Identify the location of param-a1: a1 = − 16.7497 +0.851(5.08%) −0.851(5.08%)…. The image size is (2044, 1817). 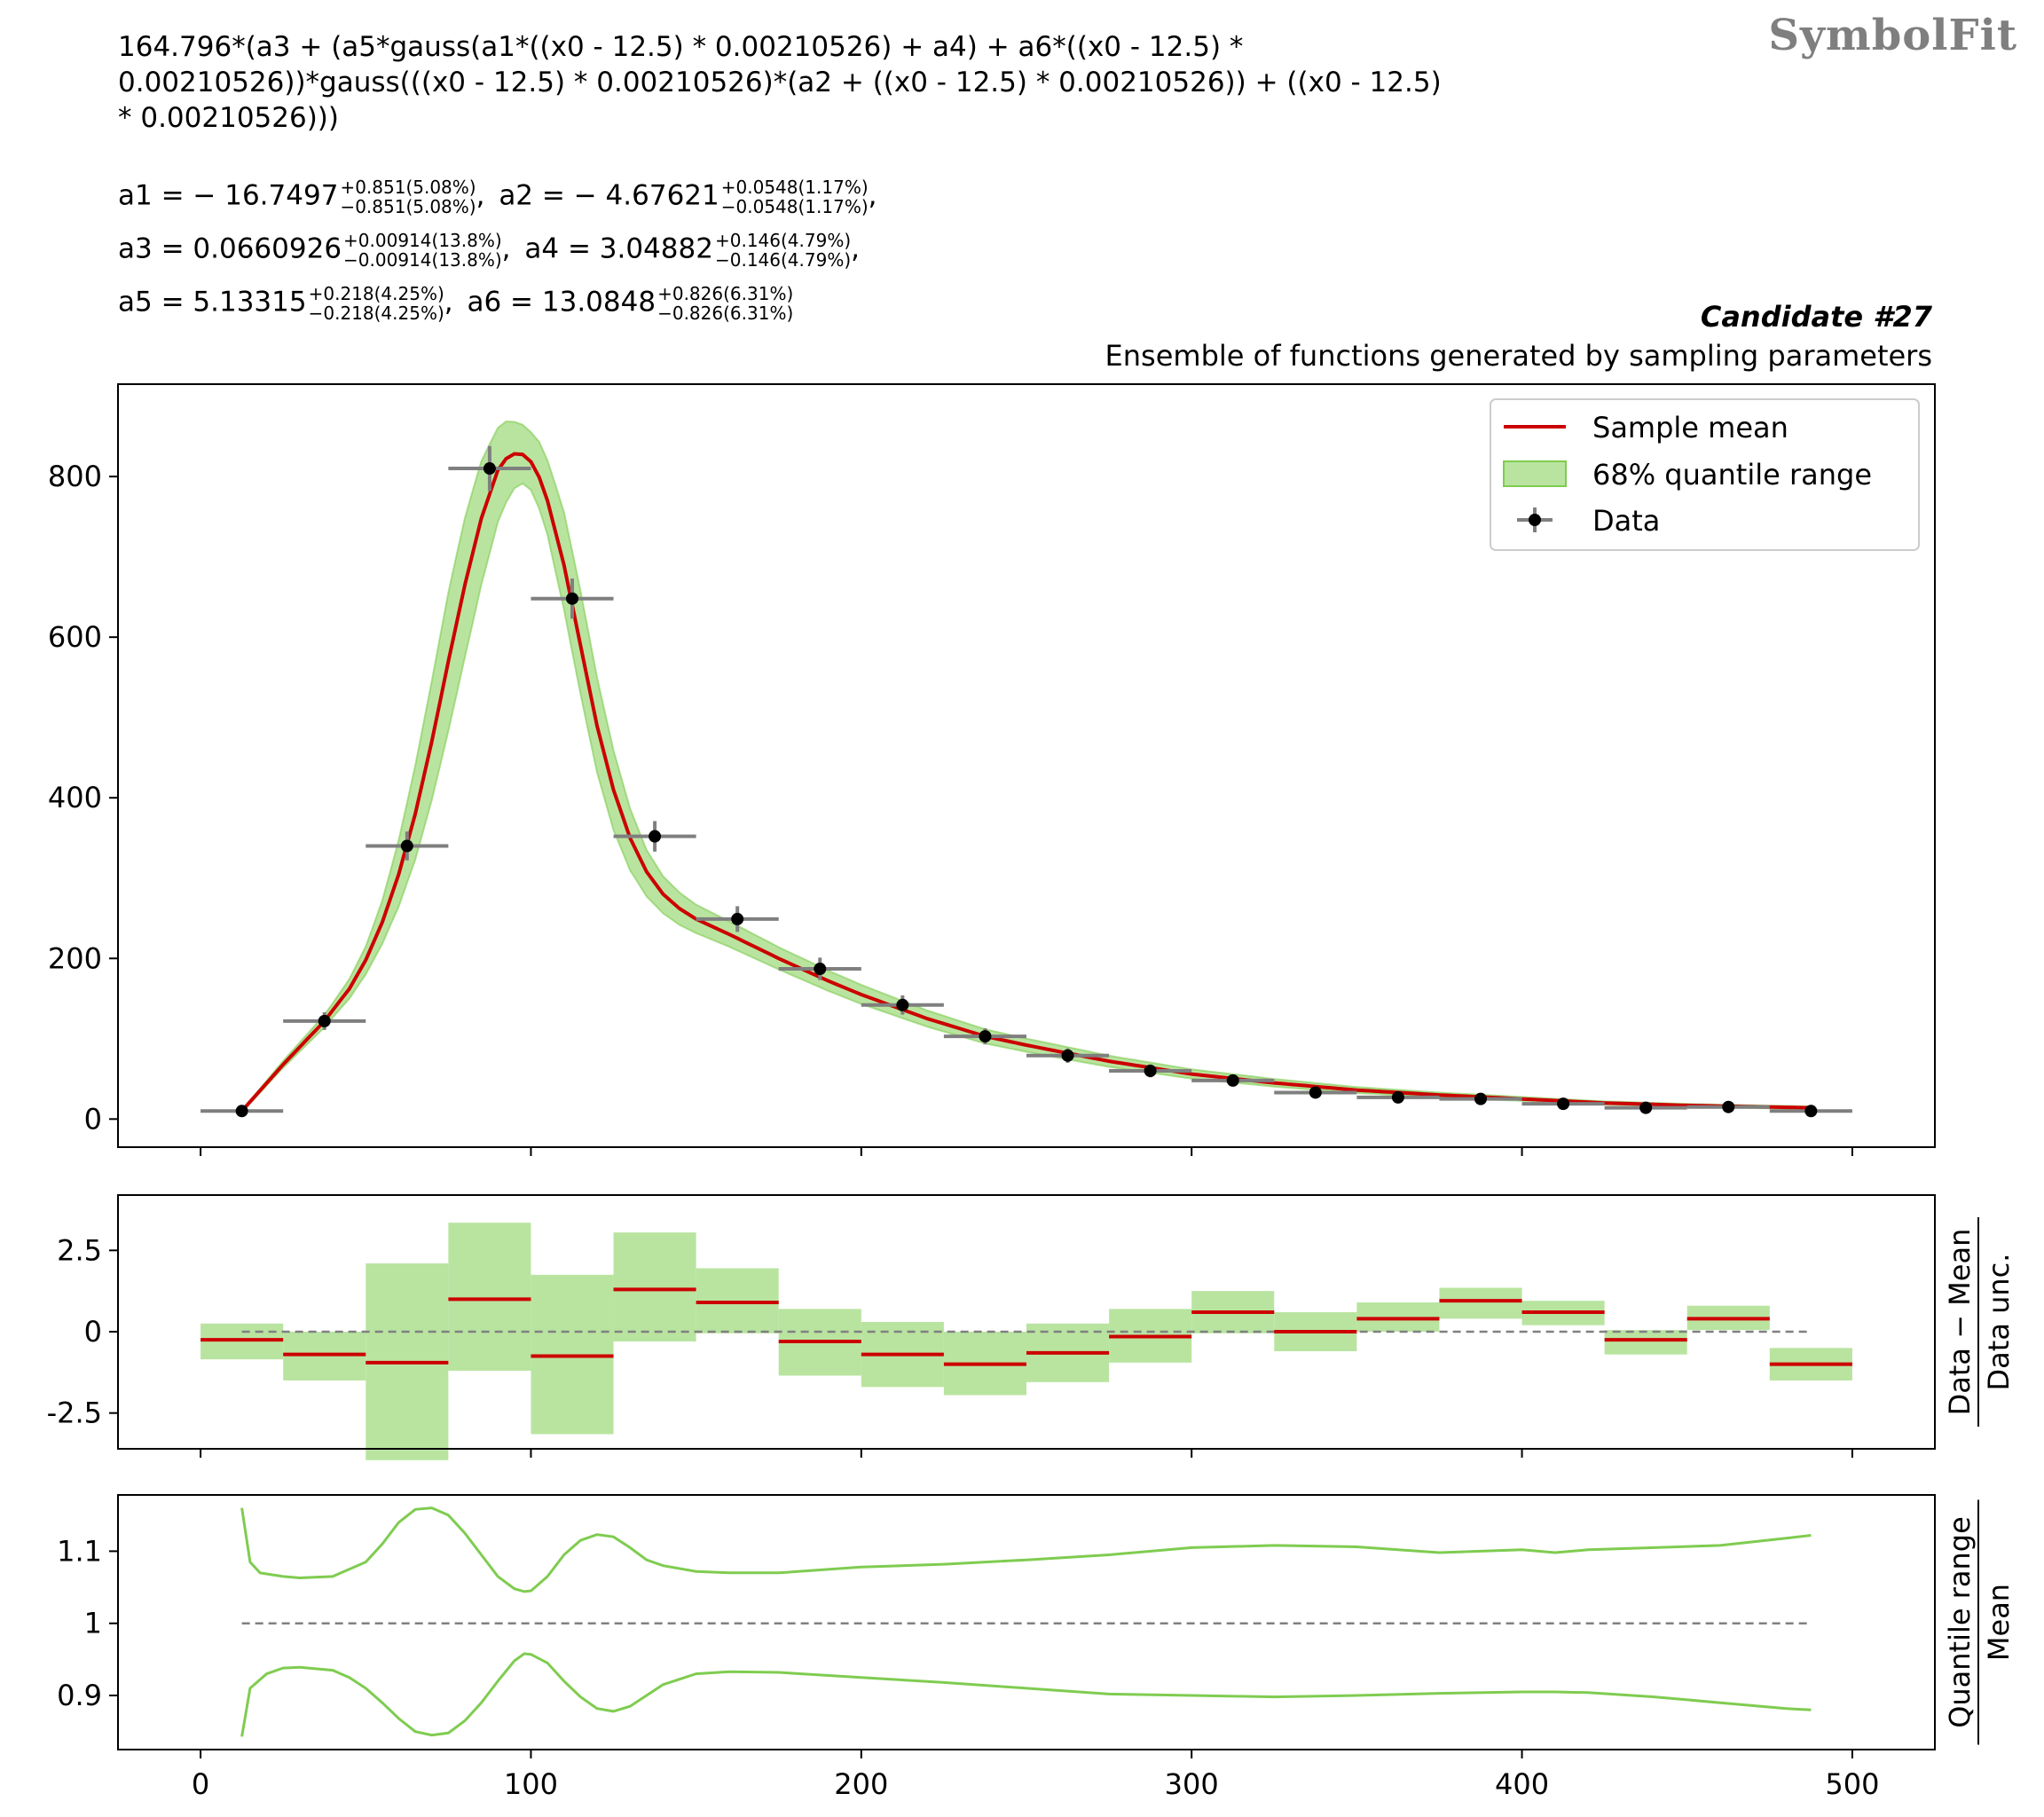
(301, 197).